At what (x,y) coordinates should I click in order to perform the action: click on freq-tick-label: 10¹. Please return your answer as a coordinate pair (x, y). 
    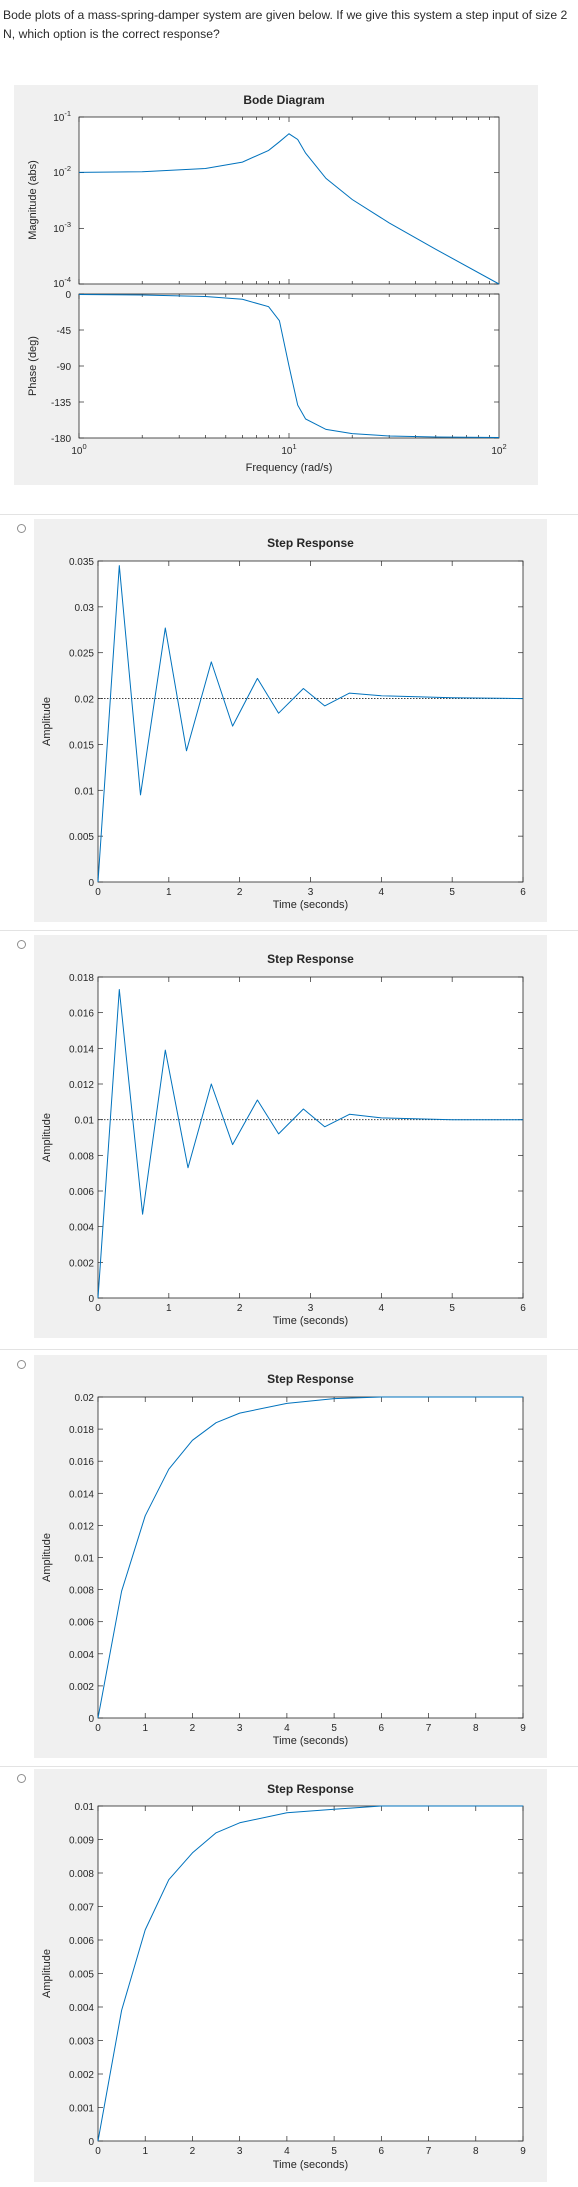
    Looking at the image, I should click on (288, 449).